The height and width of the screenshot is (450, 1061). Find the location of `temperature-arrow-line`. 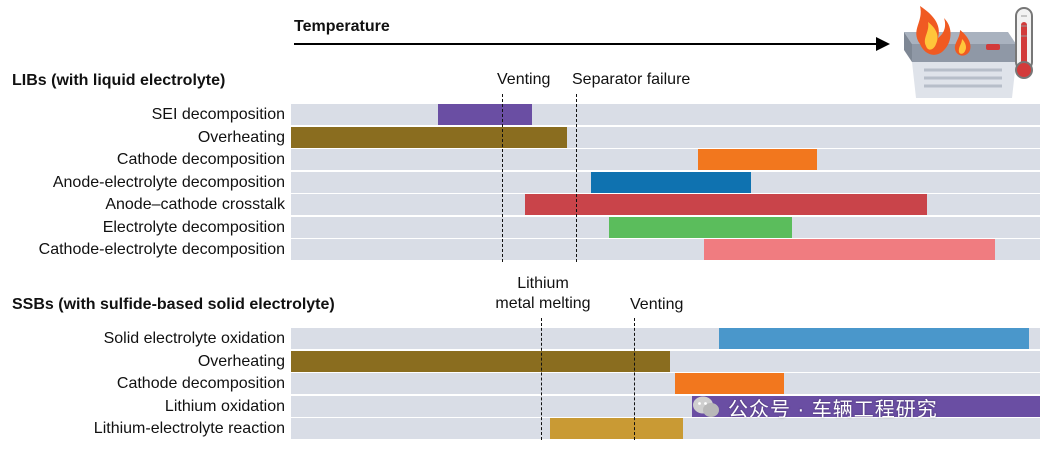

temperature-arrow-line is located at coordinates (586, 44).